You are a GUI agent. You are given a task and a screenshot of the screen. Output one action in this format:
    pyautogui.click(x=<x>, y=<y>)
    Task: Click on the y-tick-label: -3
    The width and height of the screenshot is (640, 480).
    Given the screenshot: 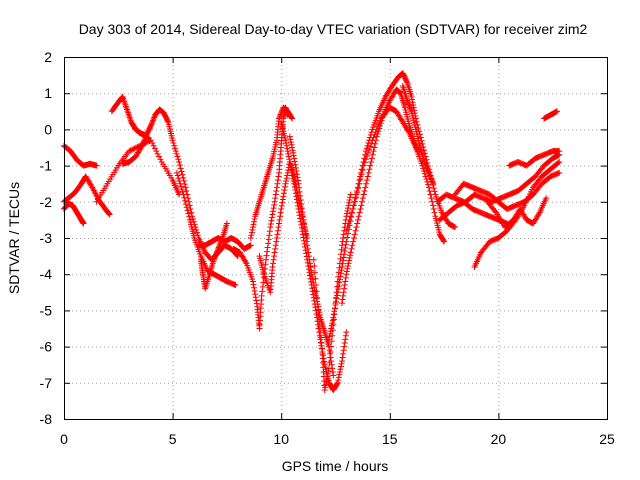 What is the action you would take?
    pyautogui.click(x=46, y=238)
    